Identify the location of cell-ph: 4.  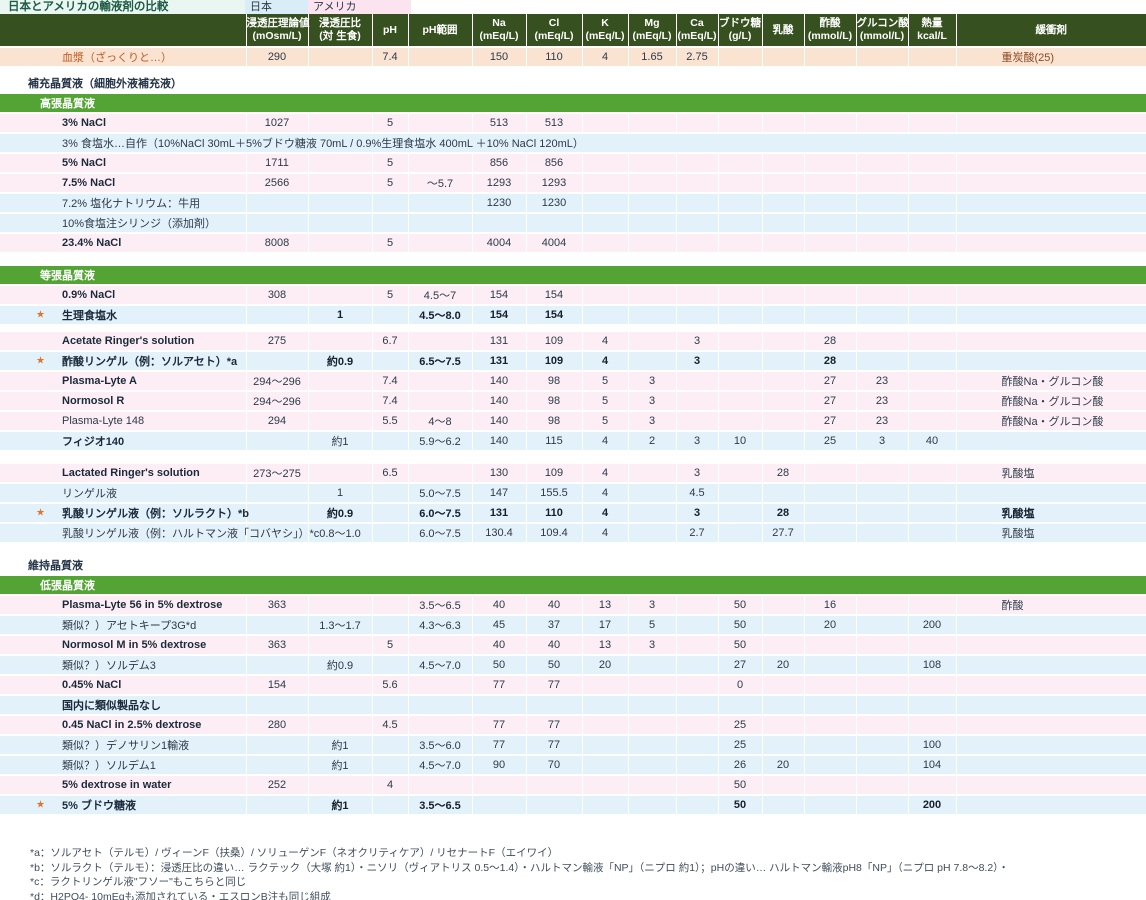
(390, 785).